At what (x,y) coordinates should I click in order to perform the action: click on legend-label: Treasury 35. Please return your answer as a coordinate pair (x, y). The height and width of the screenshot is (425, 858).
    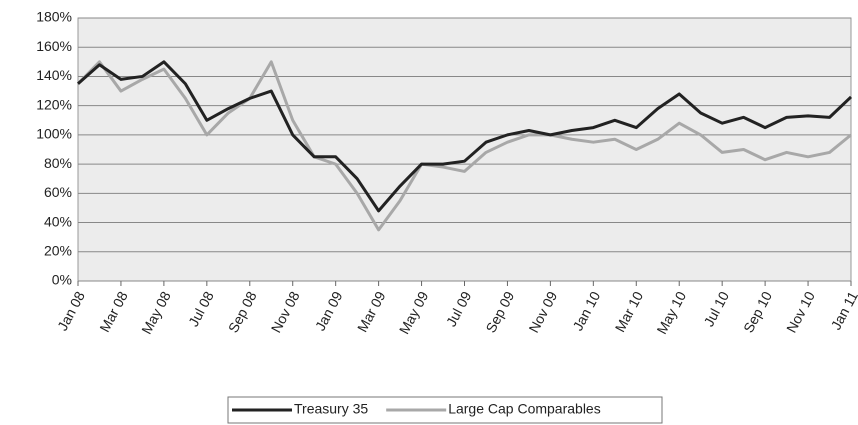
    Looking at the image, I should click on (331, 409).